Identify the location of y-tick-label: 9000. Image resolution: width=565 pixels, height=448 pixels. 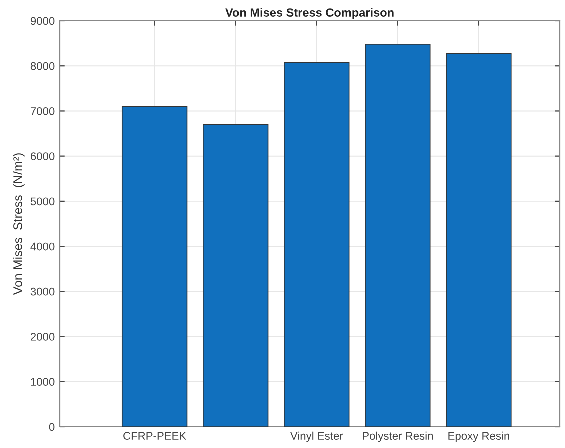
(42, 21).